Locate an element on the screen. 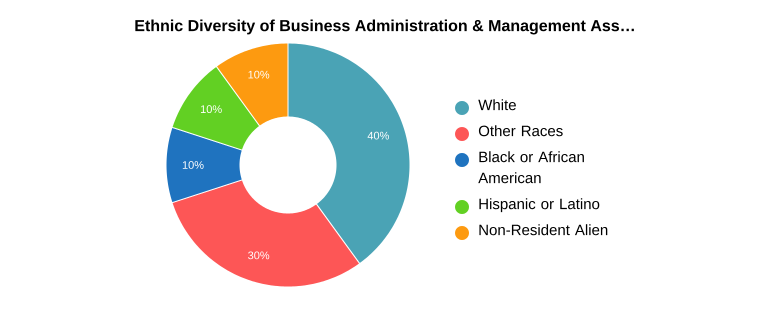  legend-label: Non-Resident Alien is located at coordinates (543, 230).